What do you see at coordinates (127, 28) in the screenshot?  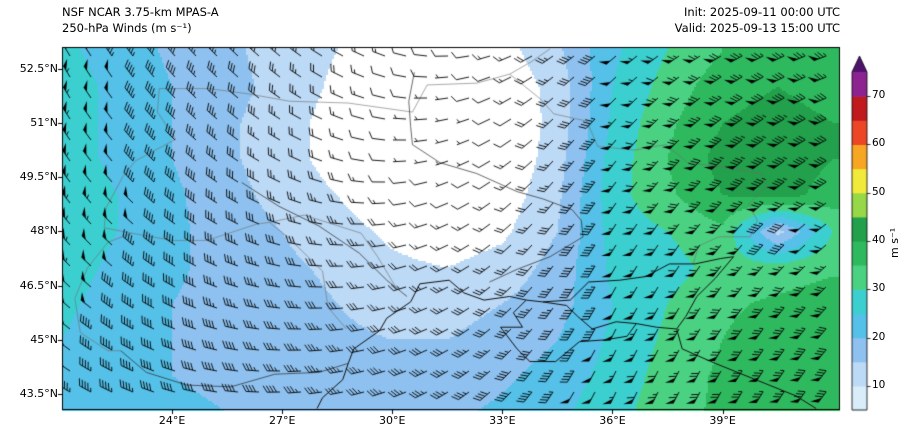 I see `field-title: 250-hPa Winds (m s⁻¹)` at bounding box center [127, 28].